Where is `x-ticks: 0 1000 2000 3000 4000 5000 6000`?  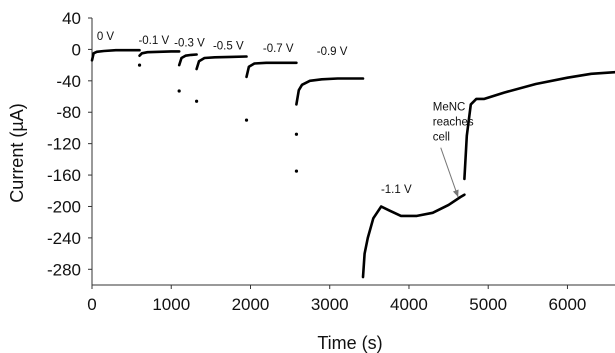
x-ticks: 0 1000 2000 3000 4000 5000 6000 is located at coordinates (336, 299).